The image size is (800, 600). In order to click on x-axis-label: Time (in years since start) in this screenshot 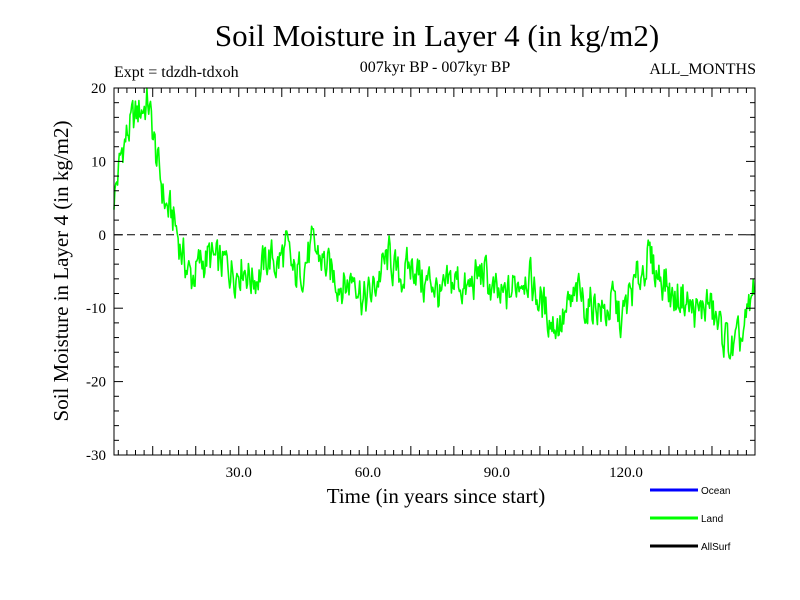, I will do `click(436, 496)`.